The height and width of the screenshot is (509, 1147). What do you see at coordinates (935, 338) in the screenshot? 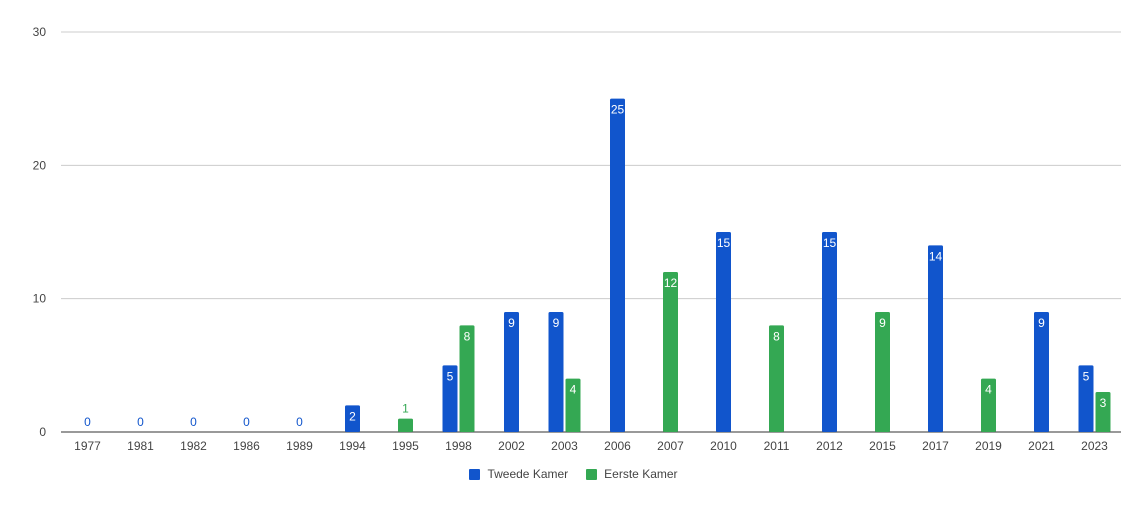
I see `bar-tweede-kamer-2017` at bounding box center [935, 338].